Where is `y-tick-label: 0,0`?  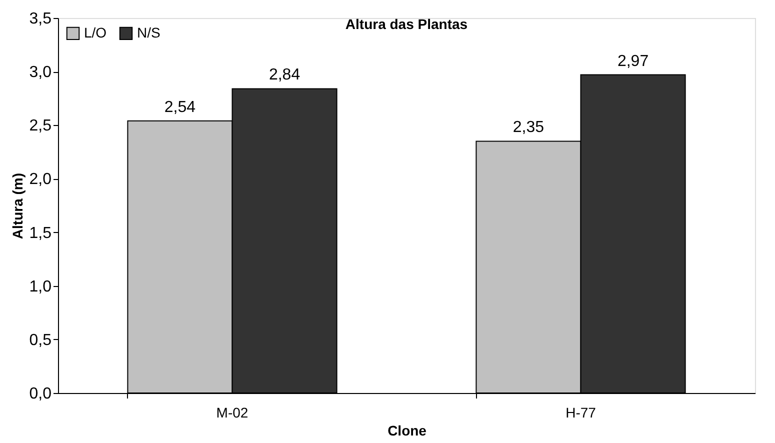 y-tick-label: 0,0 is located at coordinates (40, 394).